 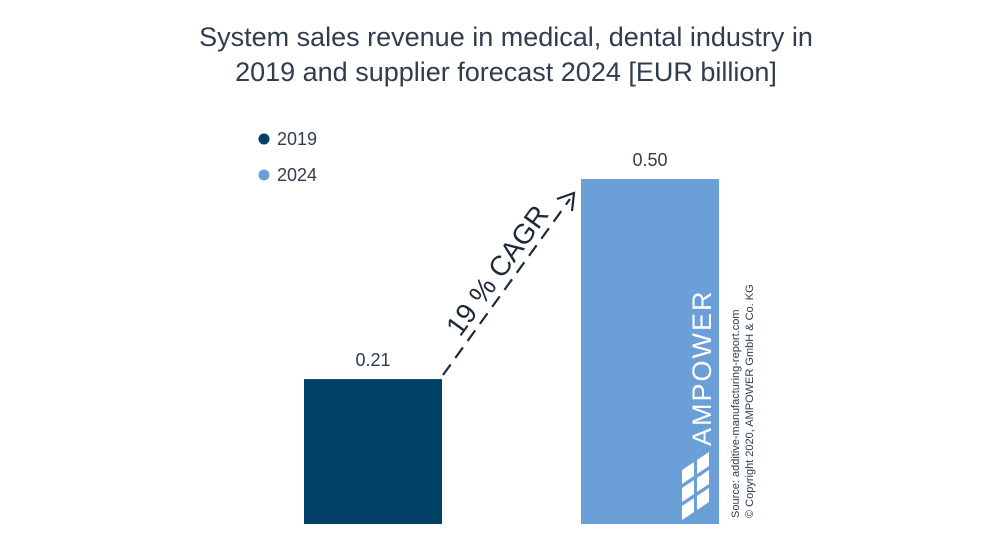 I want to click on legend-marker-2019, so click(x=264, y=139).